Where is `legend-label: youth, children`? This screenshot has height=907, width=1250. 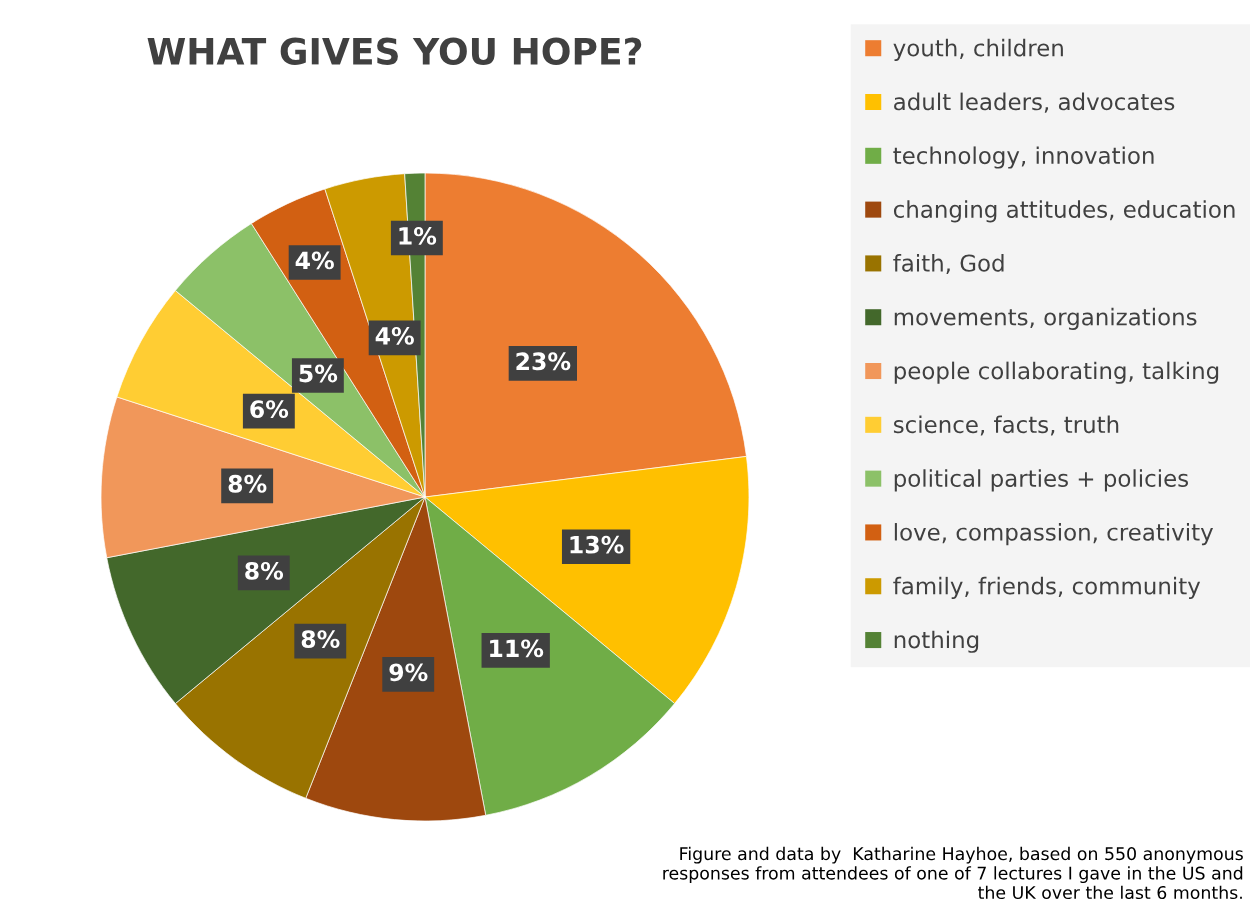 legend-label: youth, children is located at coordinates (978, 49).